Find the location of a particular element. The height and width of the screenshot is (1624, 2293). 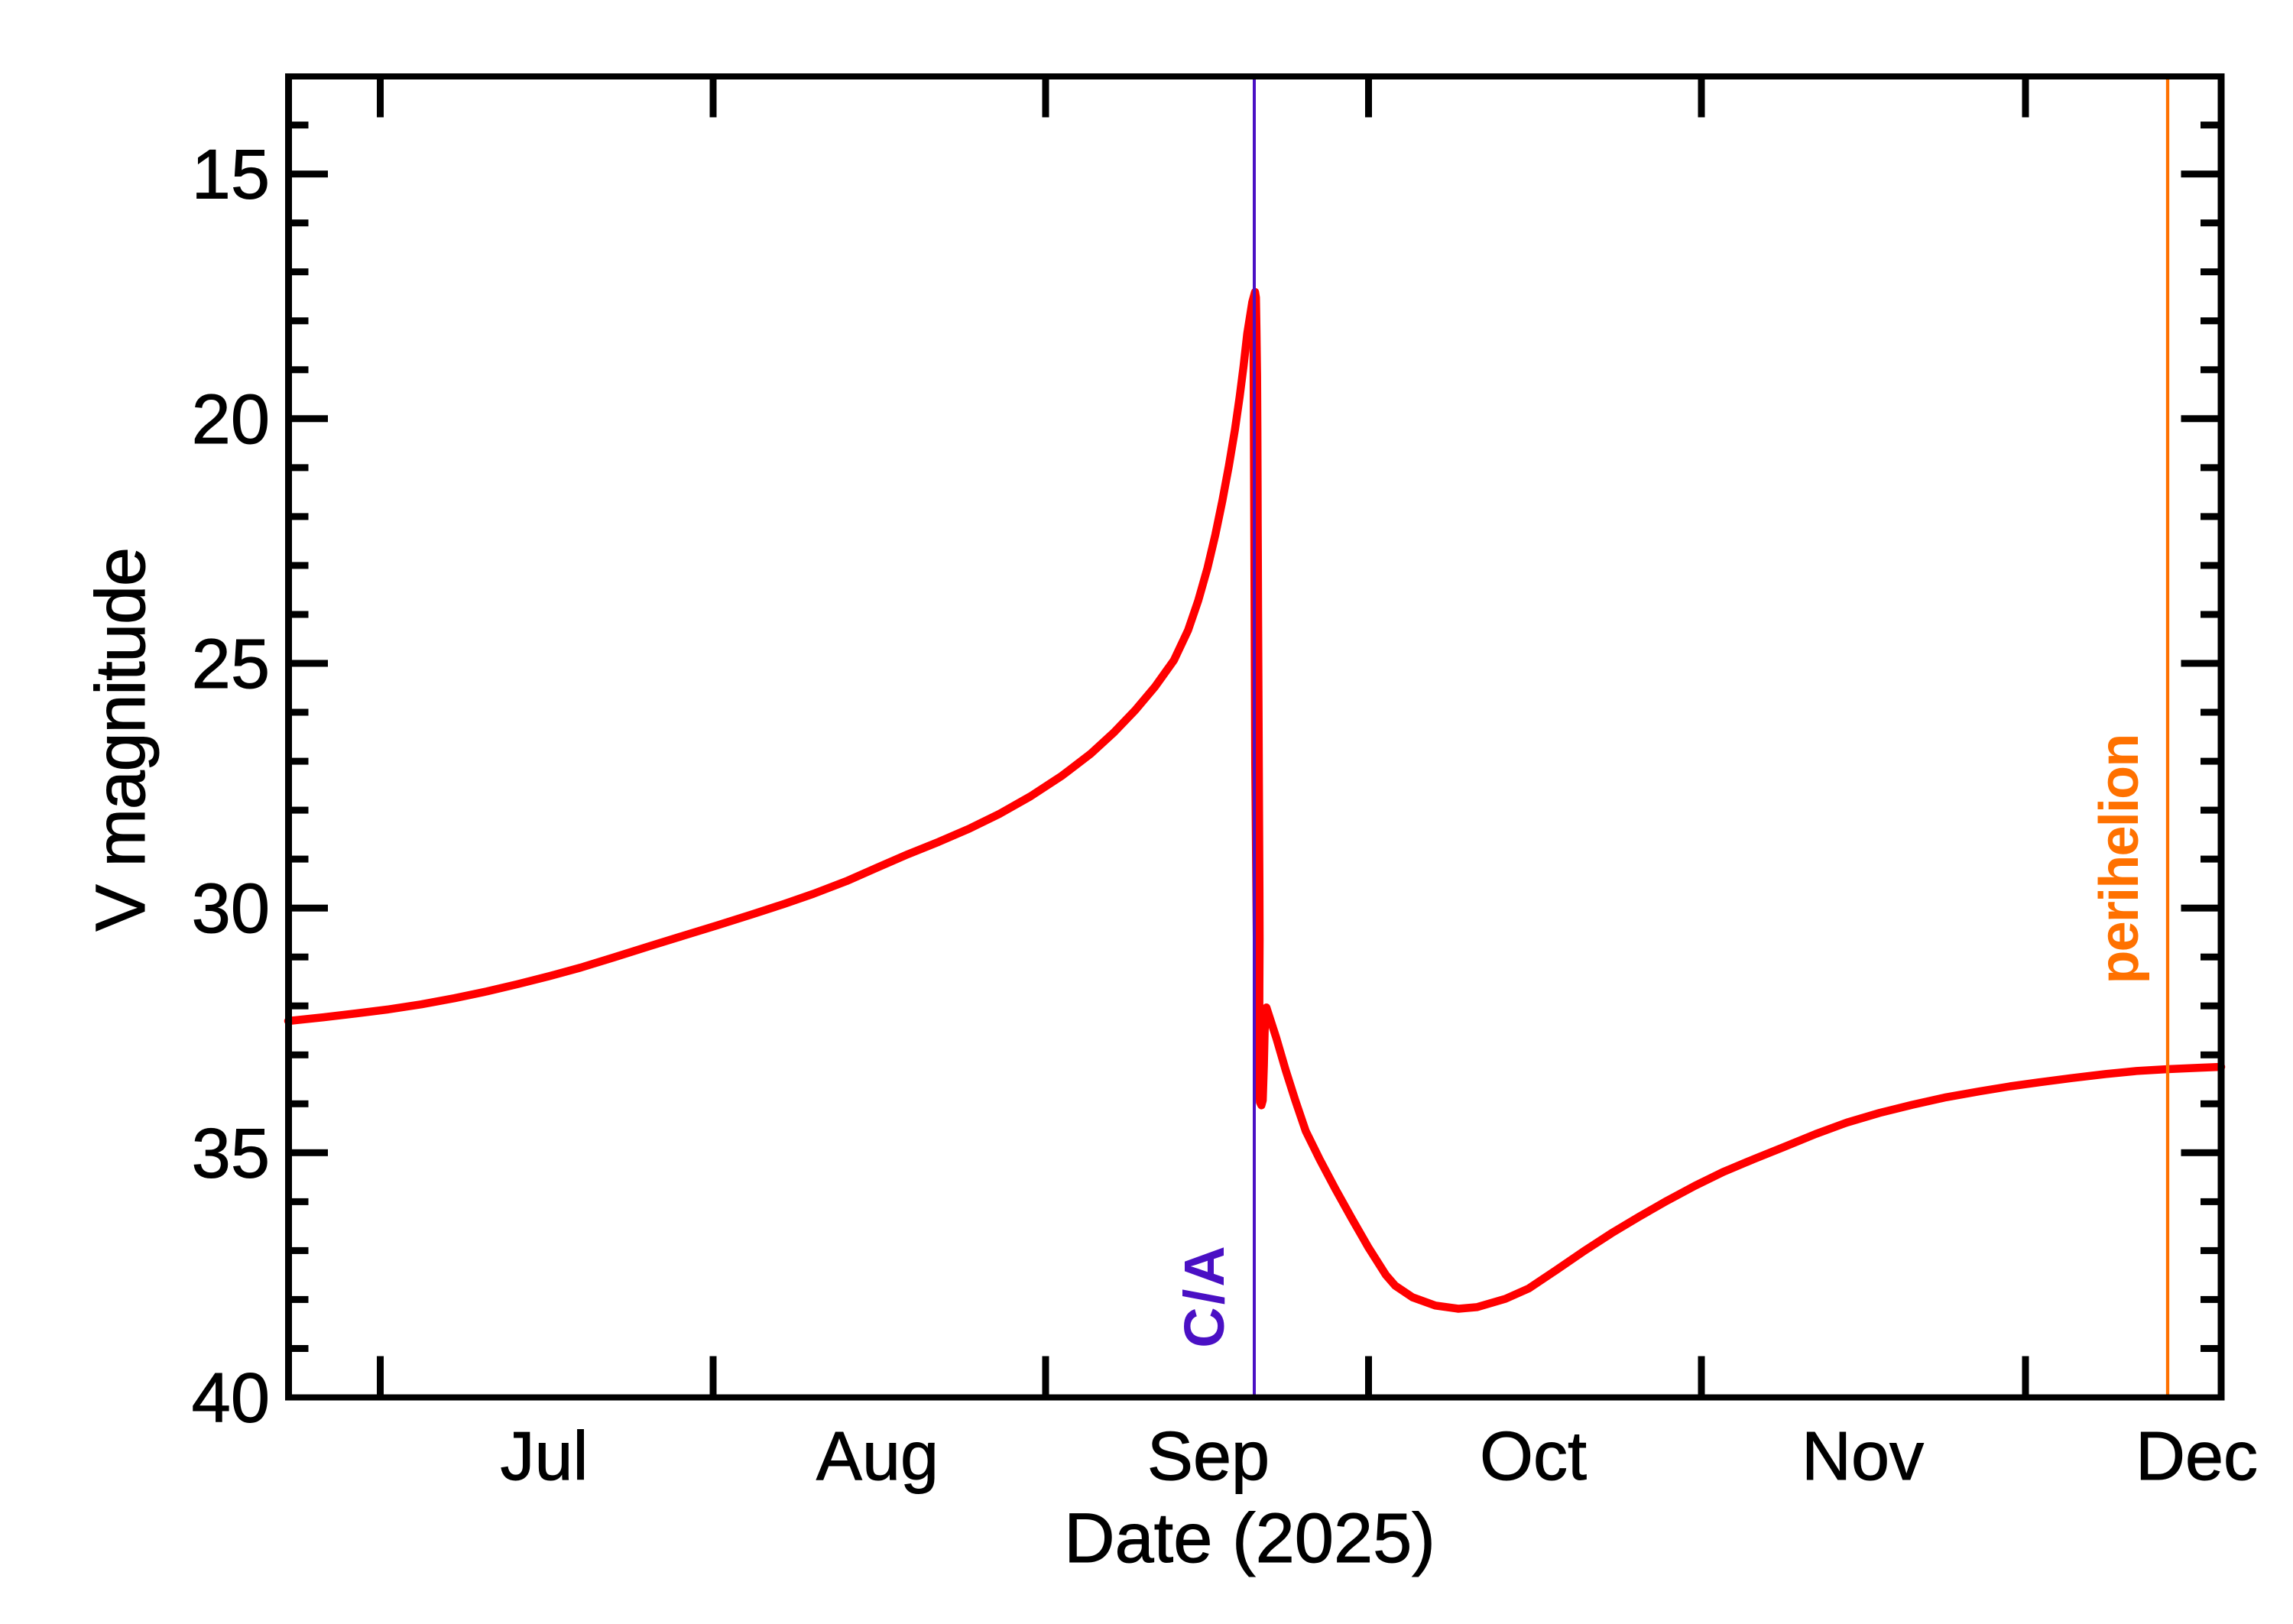

svg-text: perihelion is located at coordinates (2119, 859).